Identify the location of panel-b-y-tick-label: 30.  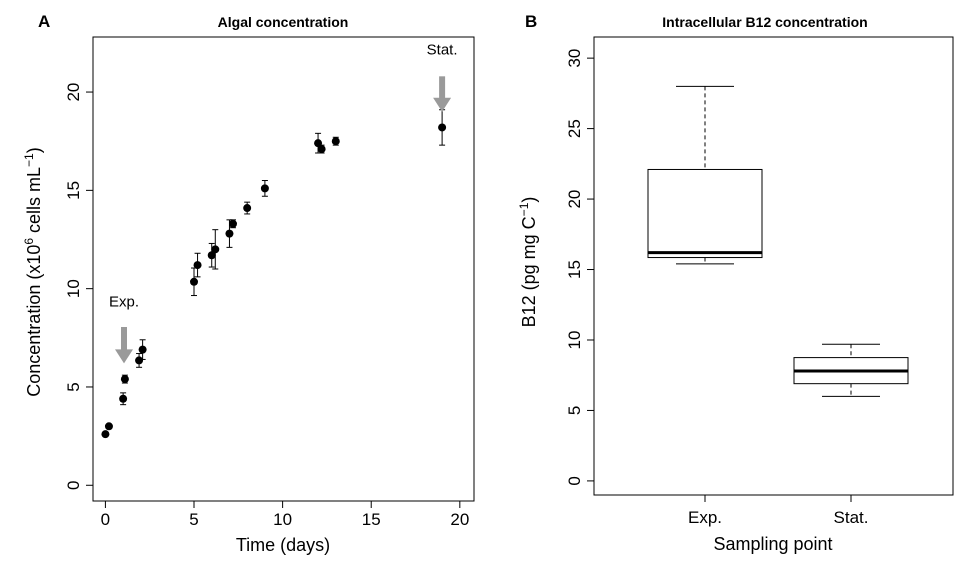
(574, 58).